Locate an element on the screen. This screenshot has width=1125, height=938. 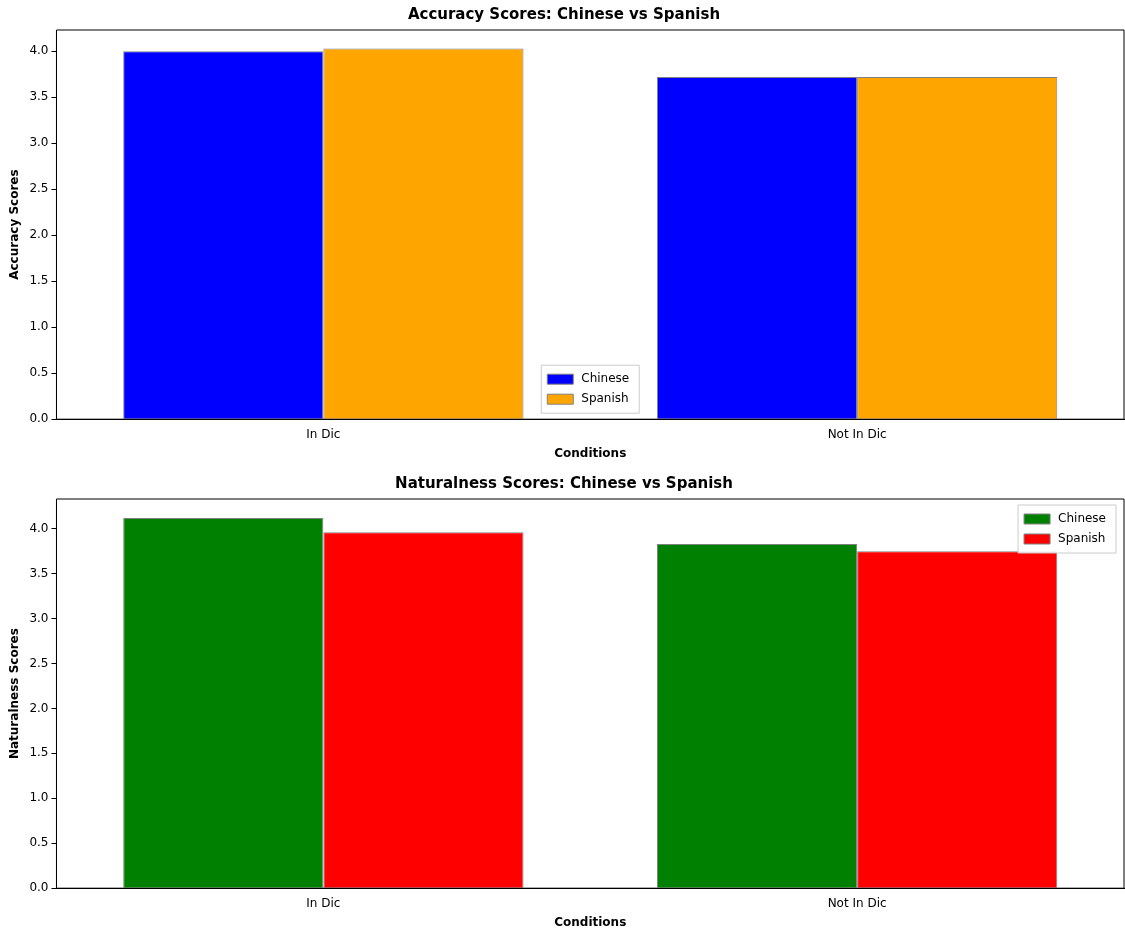
y-axis-title: Naturalness Scores is located at coordinates (14, 694).